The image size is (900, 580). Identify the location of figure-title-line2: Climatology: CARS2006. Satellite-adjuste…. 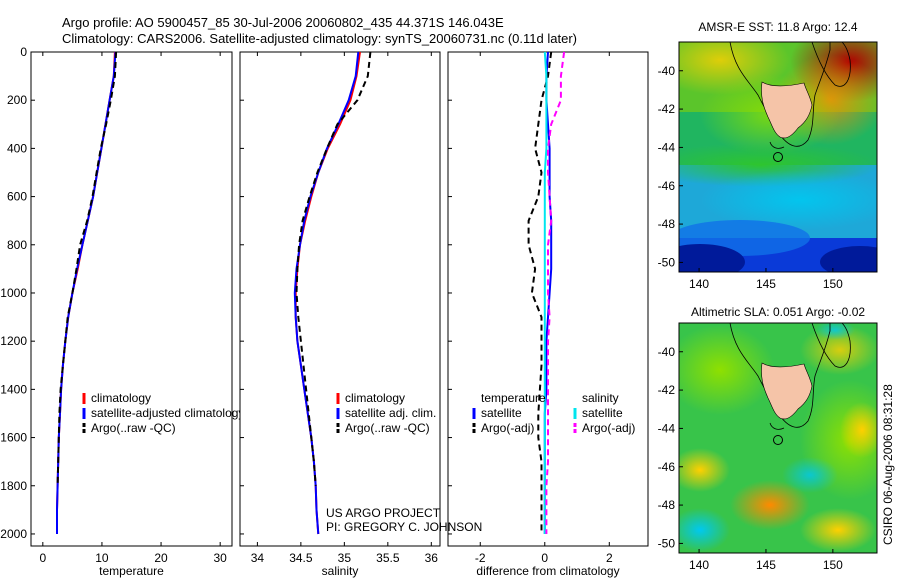
(319, 38).